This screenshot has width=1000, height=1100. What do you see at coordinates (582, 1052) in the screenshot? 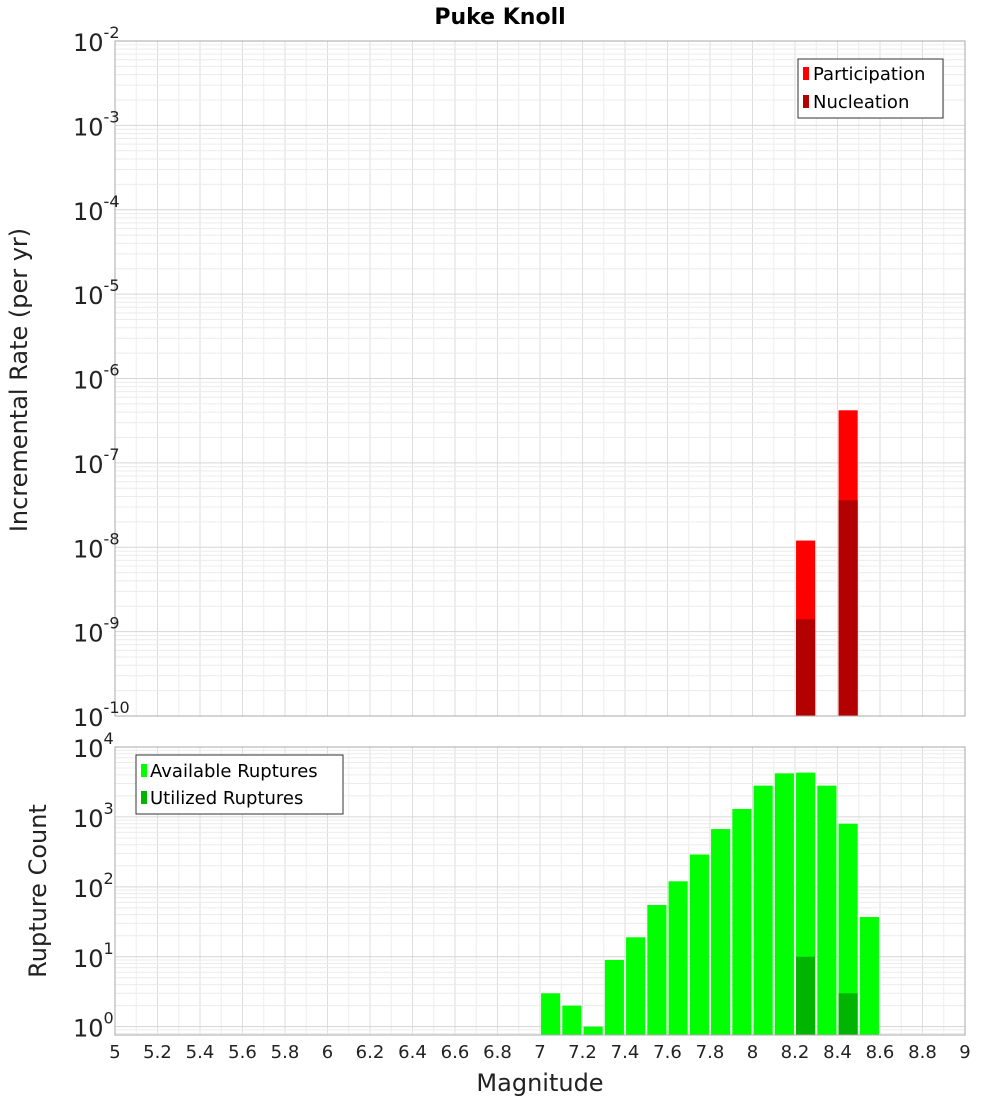
I see `x-tick-label: 7.2` at bounding box center [582, 1052].